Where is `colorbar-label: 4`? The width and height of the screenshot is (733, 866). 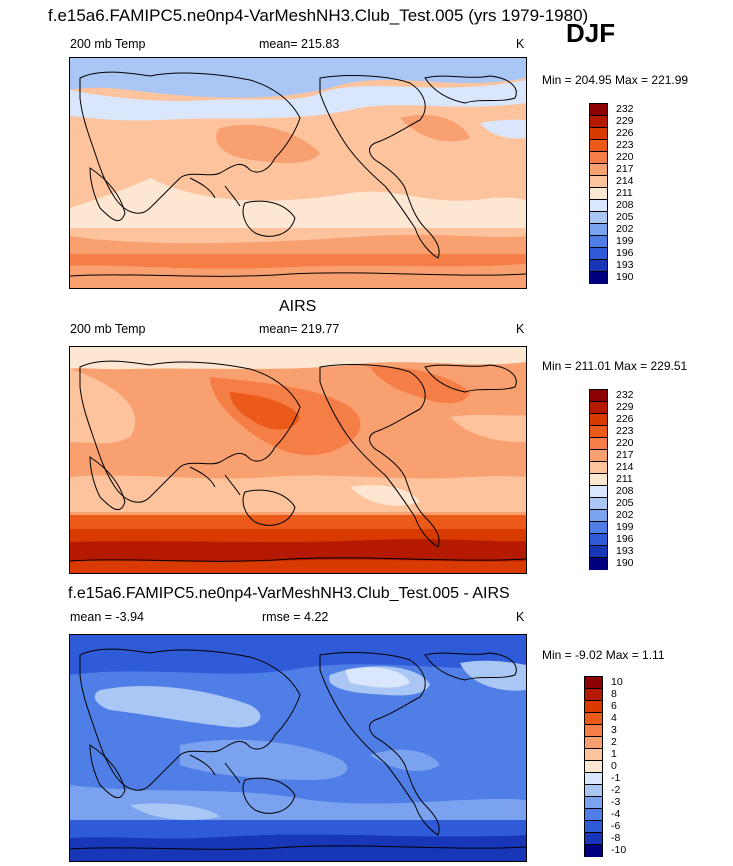
colorbar-label: 4 is located at coordinates (614, 718).